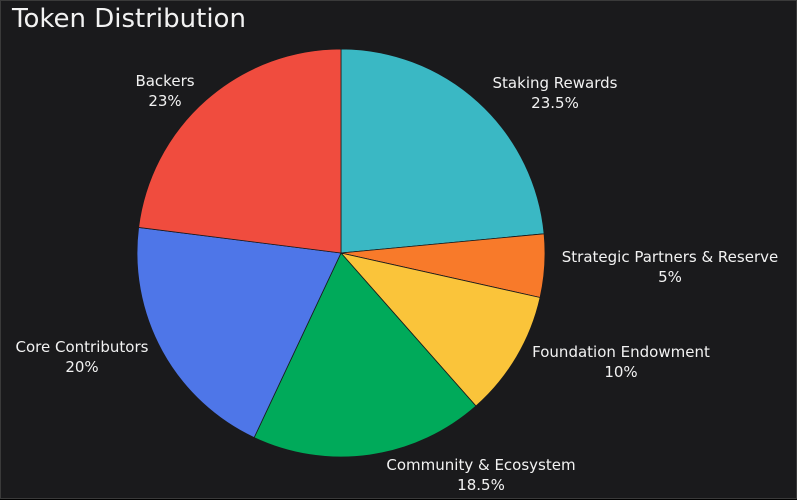 This screenshot has width=797, height=500. What do you see at coordinates (481, 485) in the screenshot?
I see `slice-percent-label: 18.5%` at bounding box center [481, 485].